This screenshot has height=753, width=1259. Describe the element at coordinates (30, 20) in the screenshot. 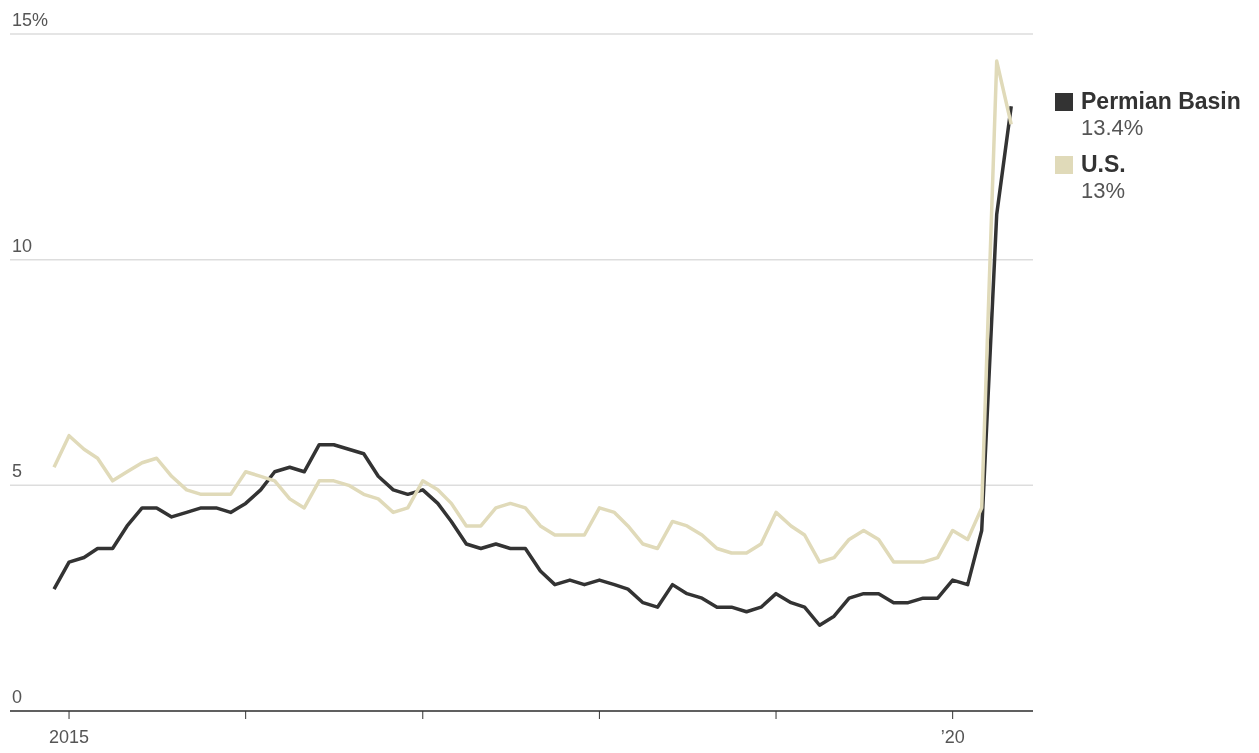

I see `y-tick-label: 15%` at that location.